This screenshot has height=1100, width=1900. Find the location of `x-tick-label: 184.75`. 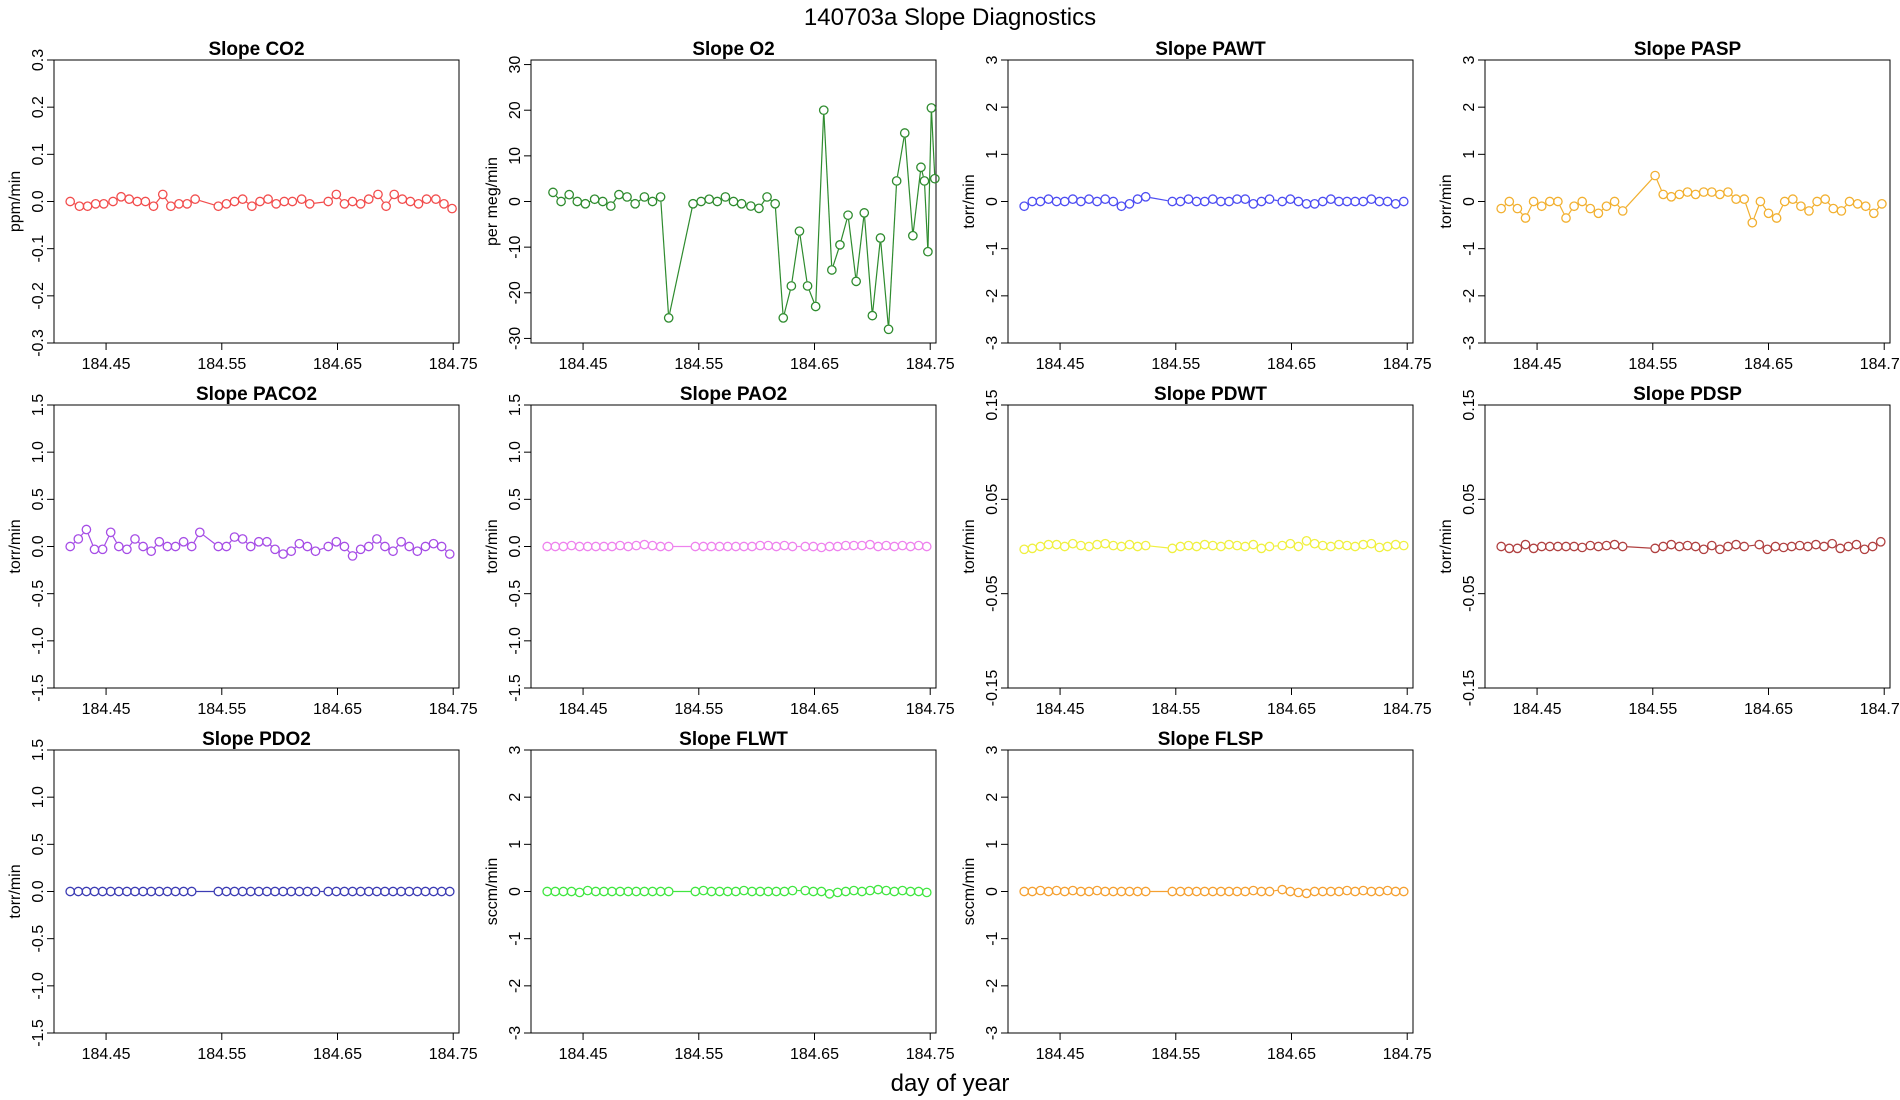

x-tick-label: 184.75 is located at coordinates (930, 709).